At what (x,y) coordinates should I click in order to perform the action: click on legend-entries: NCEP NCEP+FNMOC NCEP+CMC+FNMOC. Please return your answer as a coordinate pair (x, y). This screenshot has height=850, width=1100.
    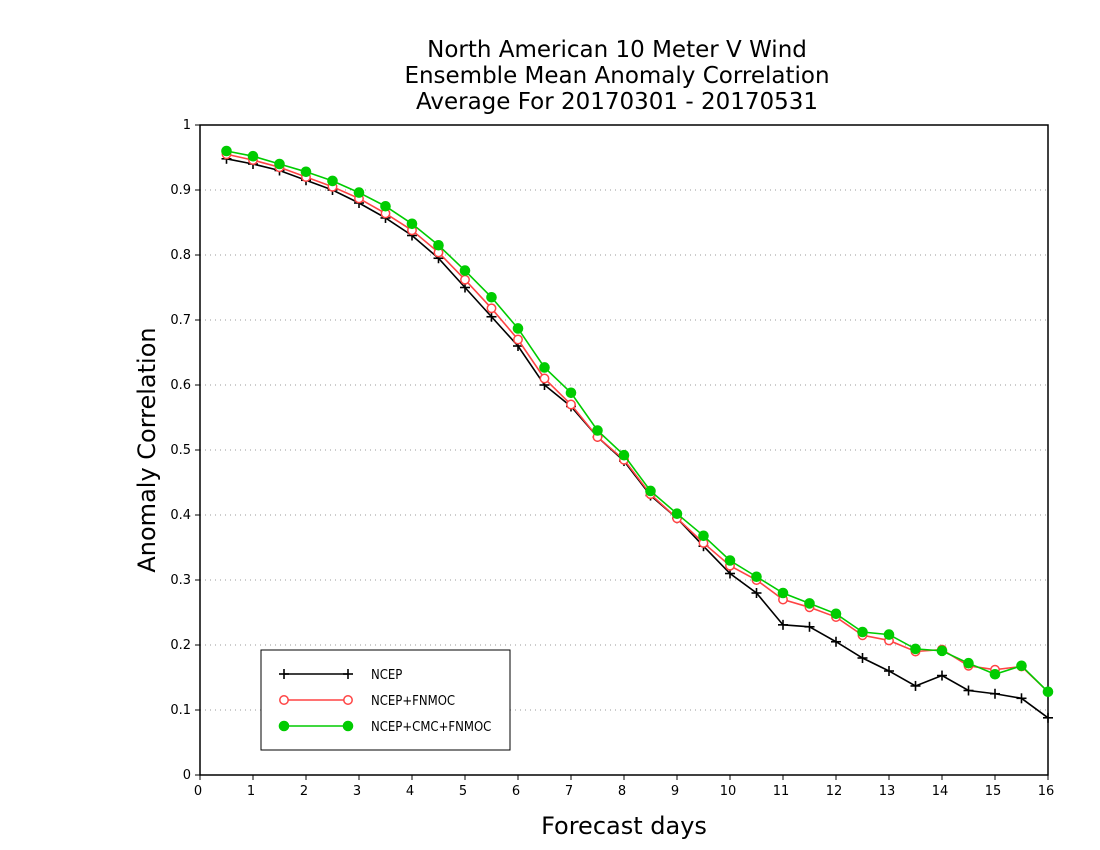
    Looking at the image, I should click on (384, 701).